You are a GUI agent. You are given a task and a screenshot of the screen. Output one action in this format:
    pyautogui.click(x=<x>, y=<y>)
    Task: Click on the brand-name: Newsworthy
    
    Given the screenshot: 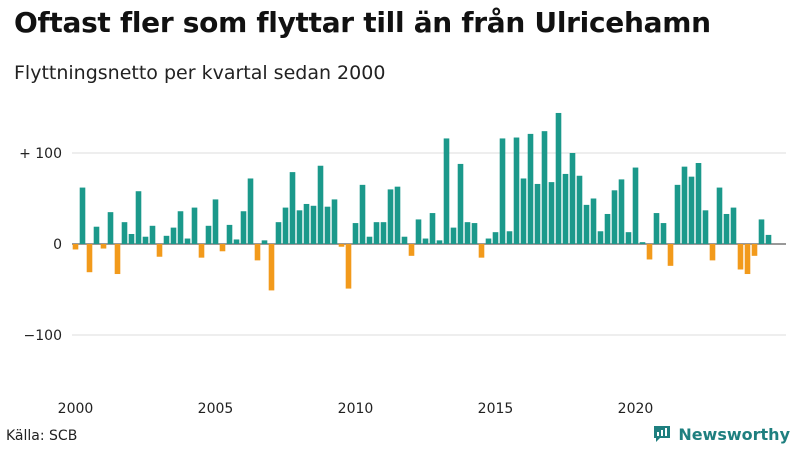 What is the action you would take?
    pyautogui.click(x=734, y=434)
    